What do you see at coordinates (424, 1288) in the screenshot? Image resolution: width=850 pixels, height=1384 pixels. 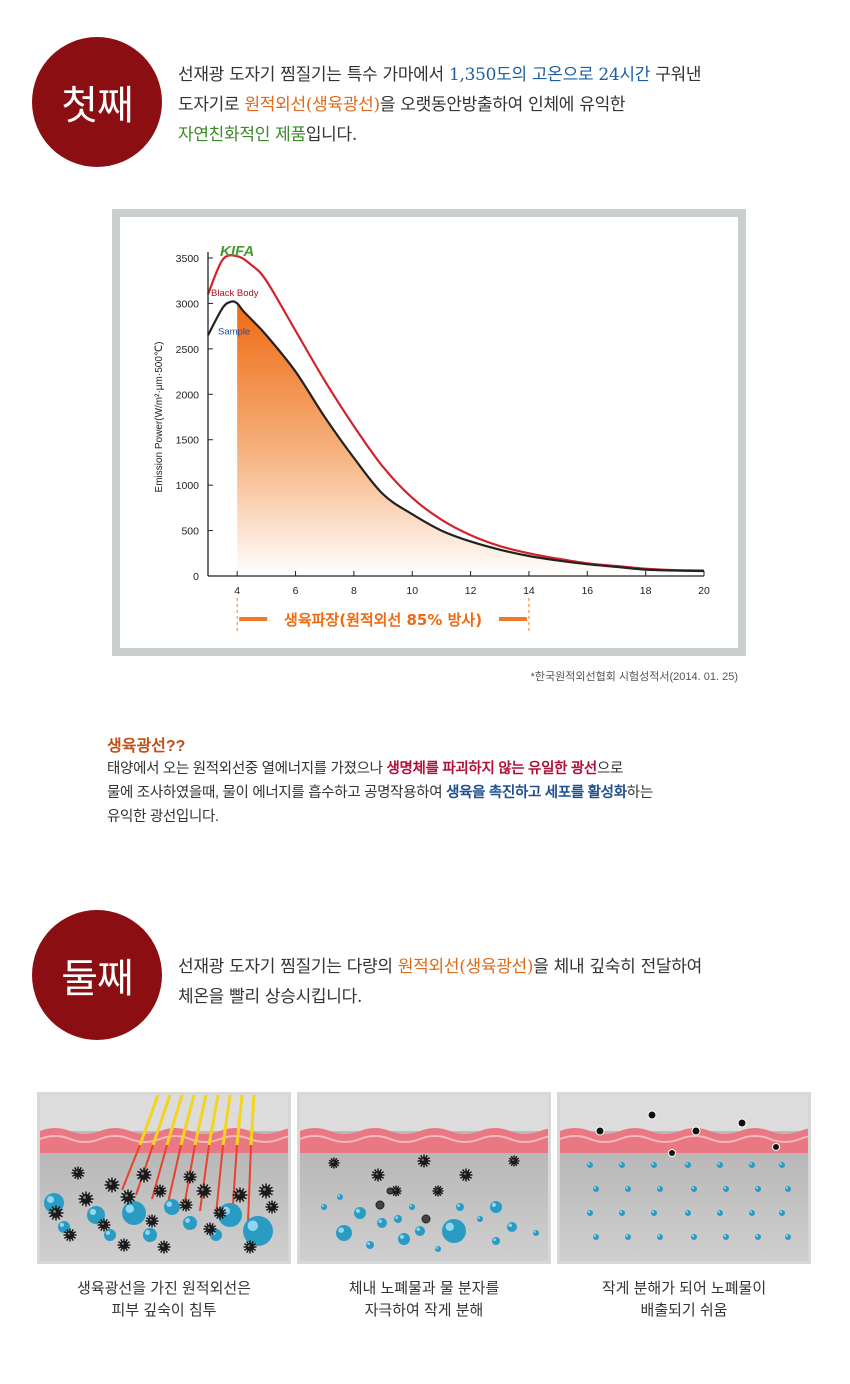 I see `caption-line: 체내 노폐물과 물 분자를` at bounding box center [424, 1288].